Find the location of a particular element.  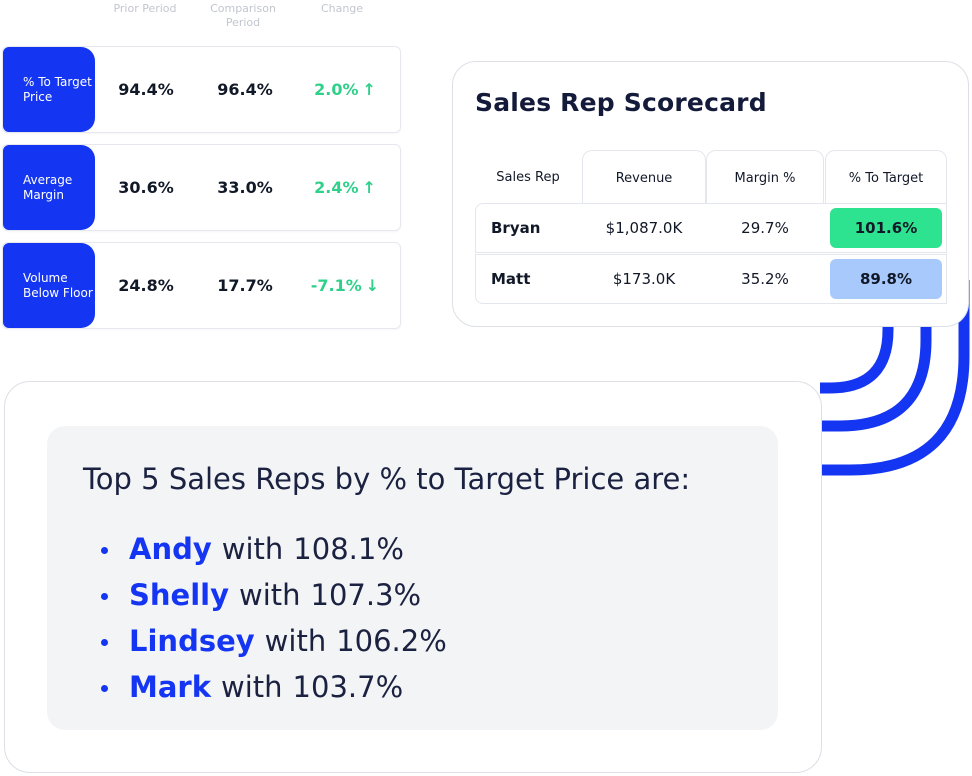

connector-arc-outer is located at coordinates (895, 378).